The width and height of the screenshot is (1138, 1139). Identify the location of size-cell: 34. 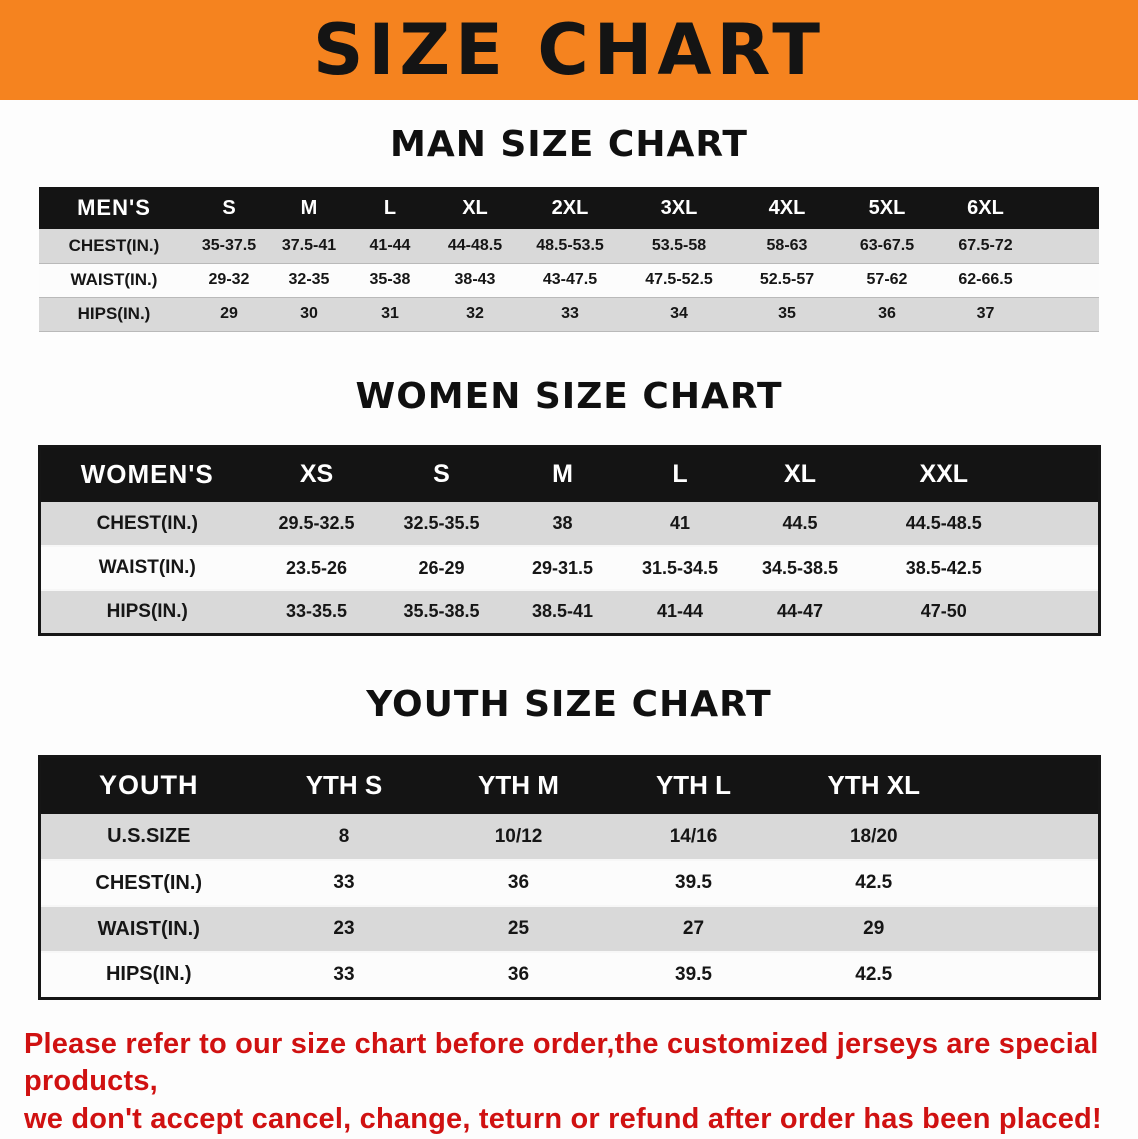
(679, 313).